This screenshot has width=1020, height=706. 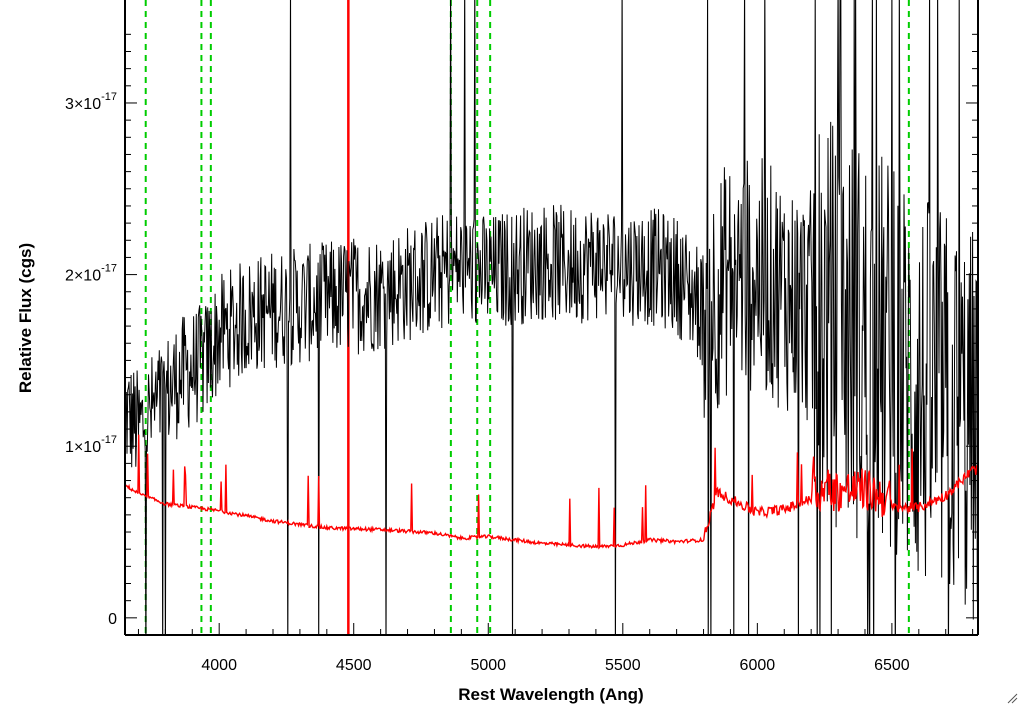 I want to click on x-tick-label: 4000, so click(x=219, y=665).